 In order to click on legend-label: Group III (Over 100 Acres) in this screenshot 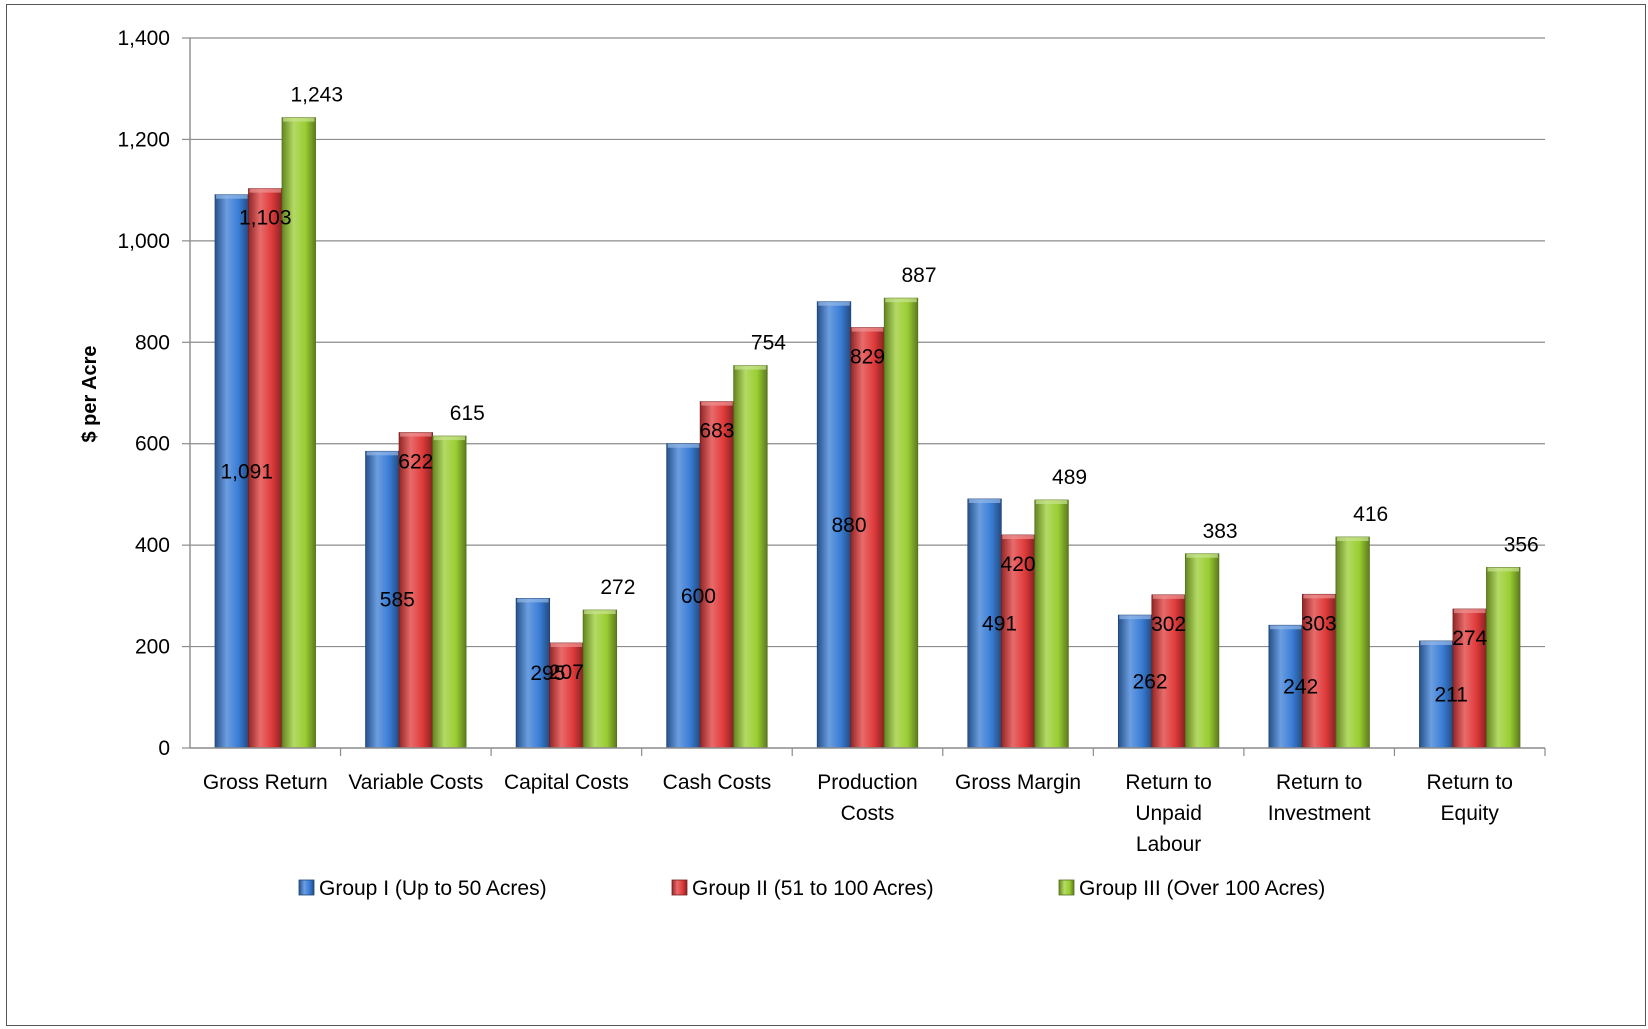, I will do `click(1202, 888)`.